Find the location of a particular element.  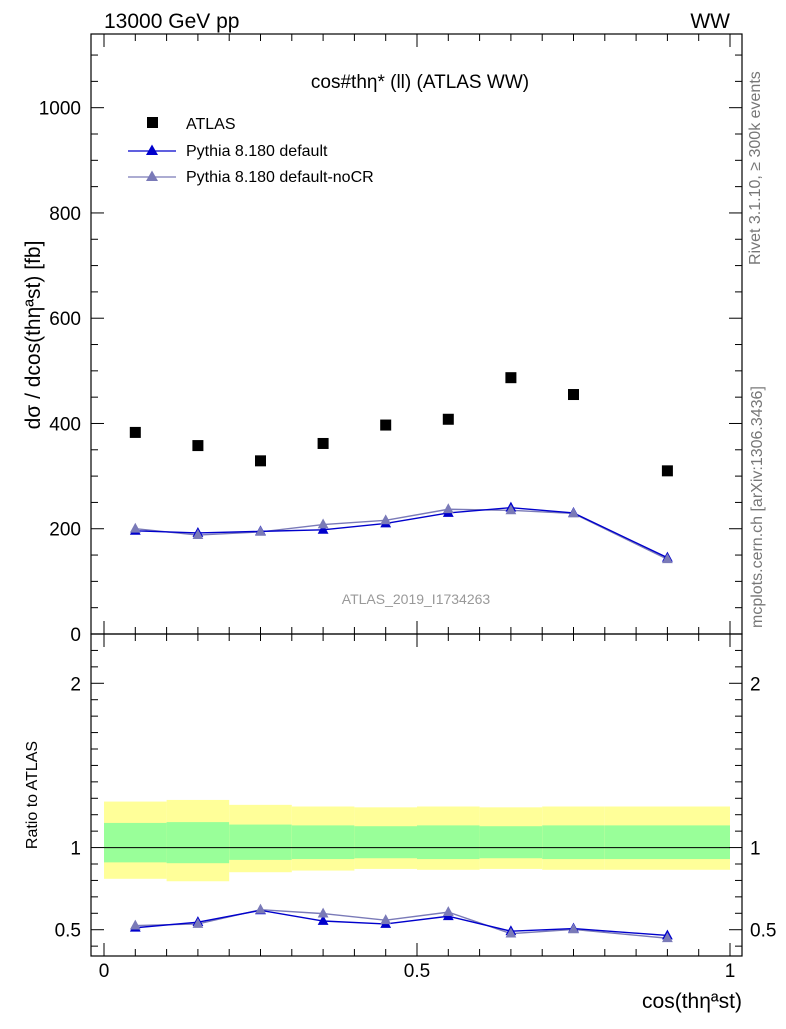

ratio-series is located at coordinates (401, 923).